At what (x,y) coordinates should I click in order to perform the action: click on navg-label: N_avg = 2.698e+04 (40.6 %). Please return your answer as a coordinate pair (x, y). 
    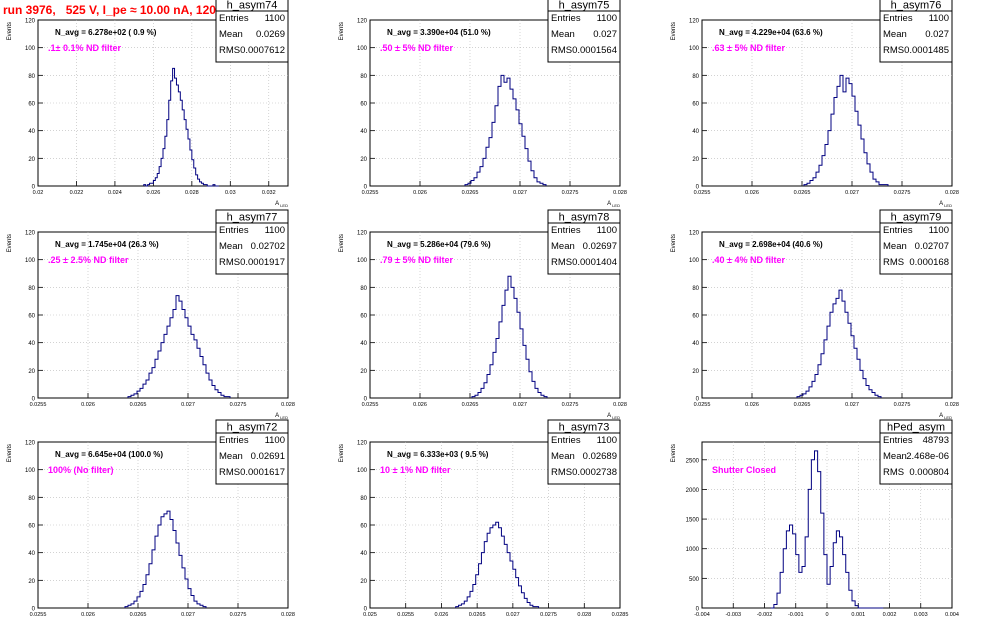
    Looking at the image, I should click on (771, 244).